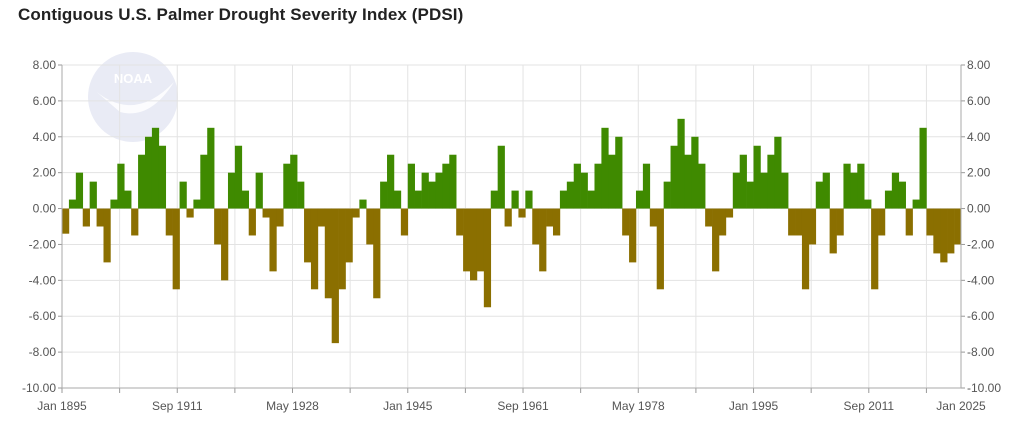 This screenshot has width=1024, height=421. What do you see at coordinates (981, 244) in the screenshot?
I see `y-tick-label-right: -2.00` at bounding box center [981, 244].